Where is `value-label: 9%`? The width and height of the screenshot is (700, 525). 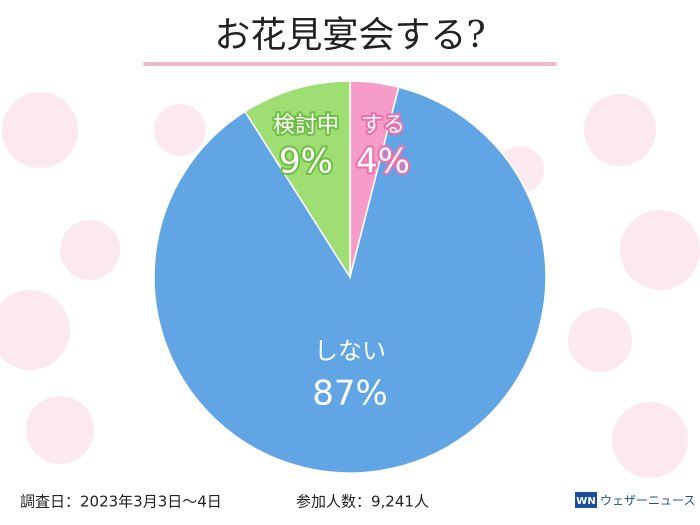 value-label: 9% is located at coordinates (306, 162).